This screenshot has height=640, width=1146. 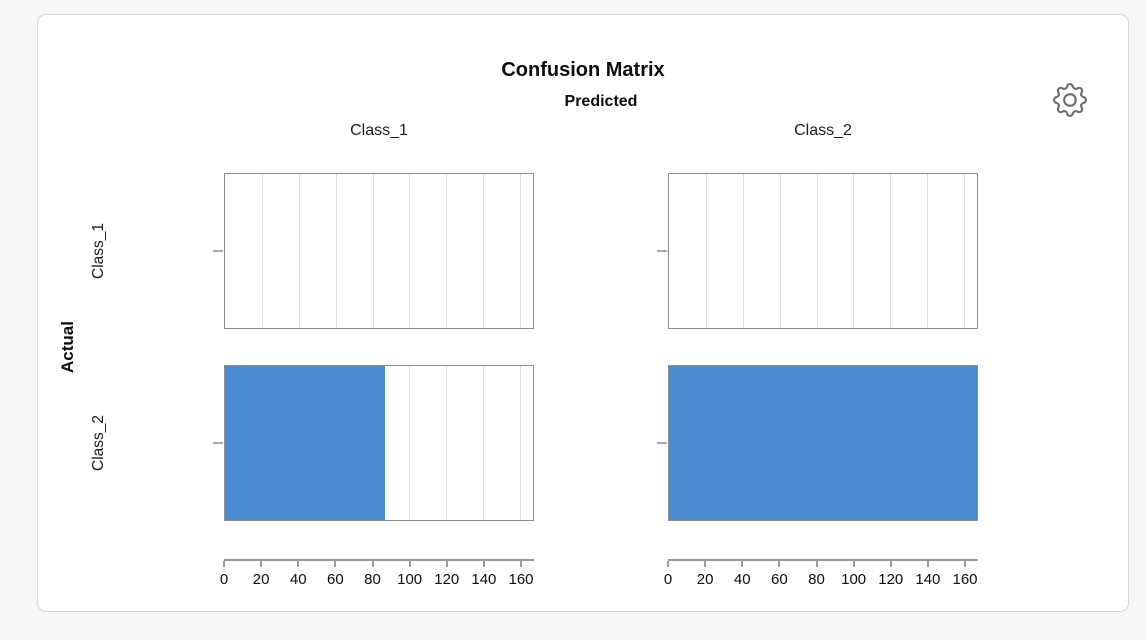 I want to click on row-label-class1: Class_1, so click(x=98, y=251).